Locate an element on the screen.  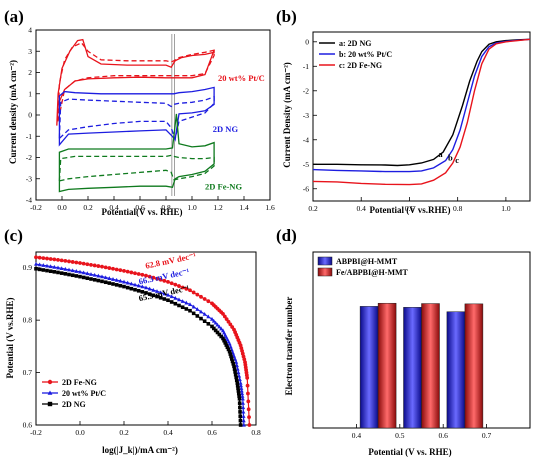
y-tick-label: -6 is located at coordinates (306, 188).